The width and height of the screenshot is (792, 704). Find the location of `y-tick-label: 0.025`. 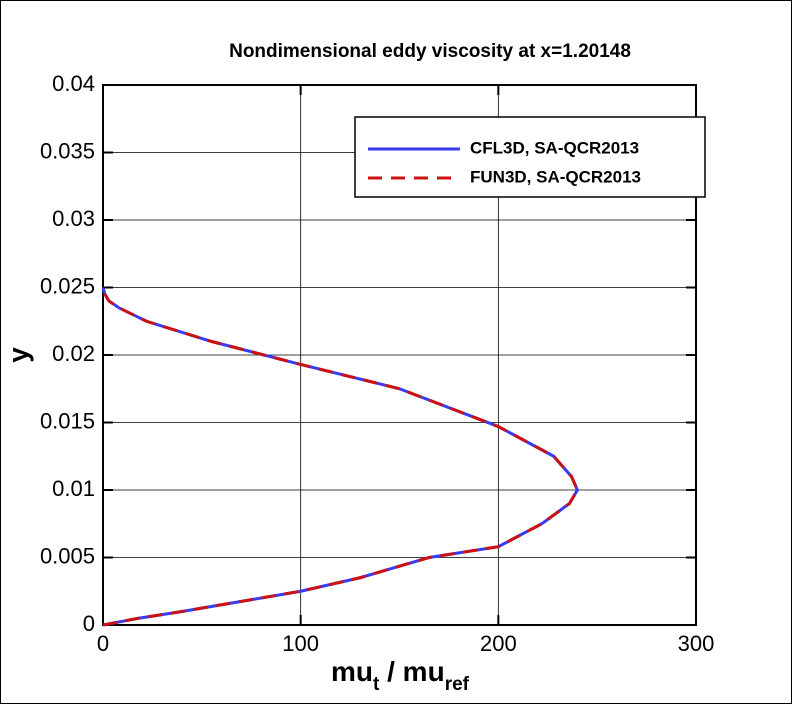

y-tick-label: 0.025 is located at coordinates (67, 285).